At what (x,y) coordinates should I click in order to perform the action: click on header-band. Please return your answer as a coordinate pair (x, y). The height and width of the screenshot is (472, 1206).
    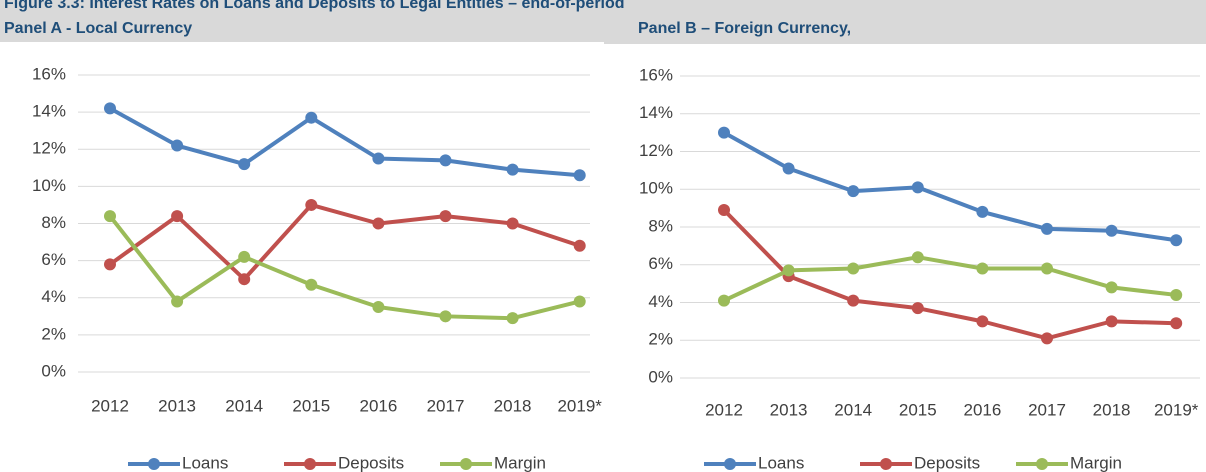
    Looking at the image, I should click on (603, 21).